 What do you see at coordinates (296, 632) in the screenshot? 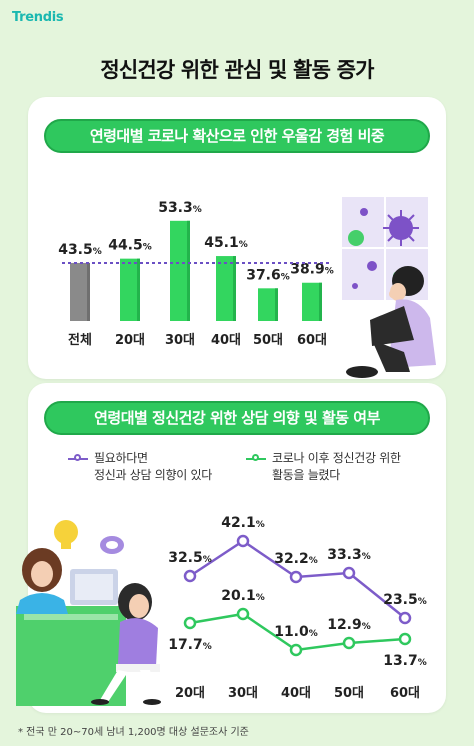
I see `point-value-label: 11.0%` at bounding box center [296, 632].